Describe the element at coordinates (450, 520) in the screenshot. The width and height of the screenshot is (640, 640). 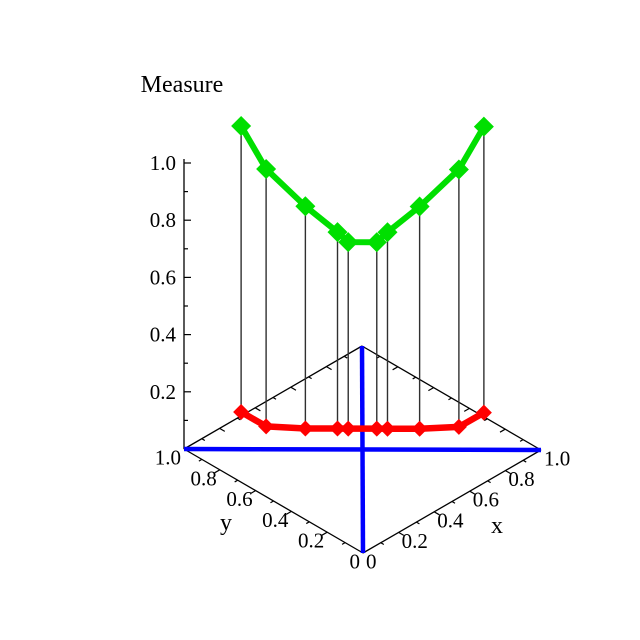
I see `x-tick-label: 0.4` at that location.